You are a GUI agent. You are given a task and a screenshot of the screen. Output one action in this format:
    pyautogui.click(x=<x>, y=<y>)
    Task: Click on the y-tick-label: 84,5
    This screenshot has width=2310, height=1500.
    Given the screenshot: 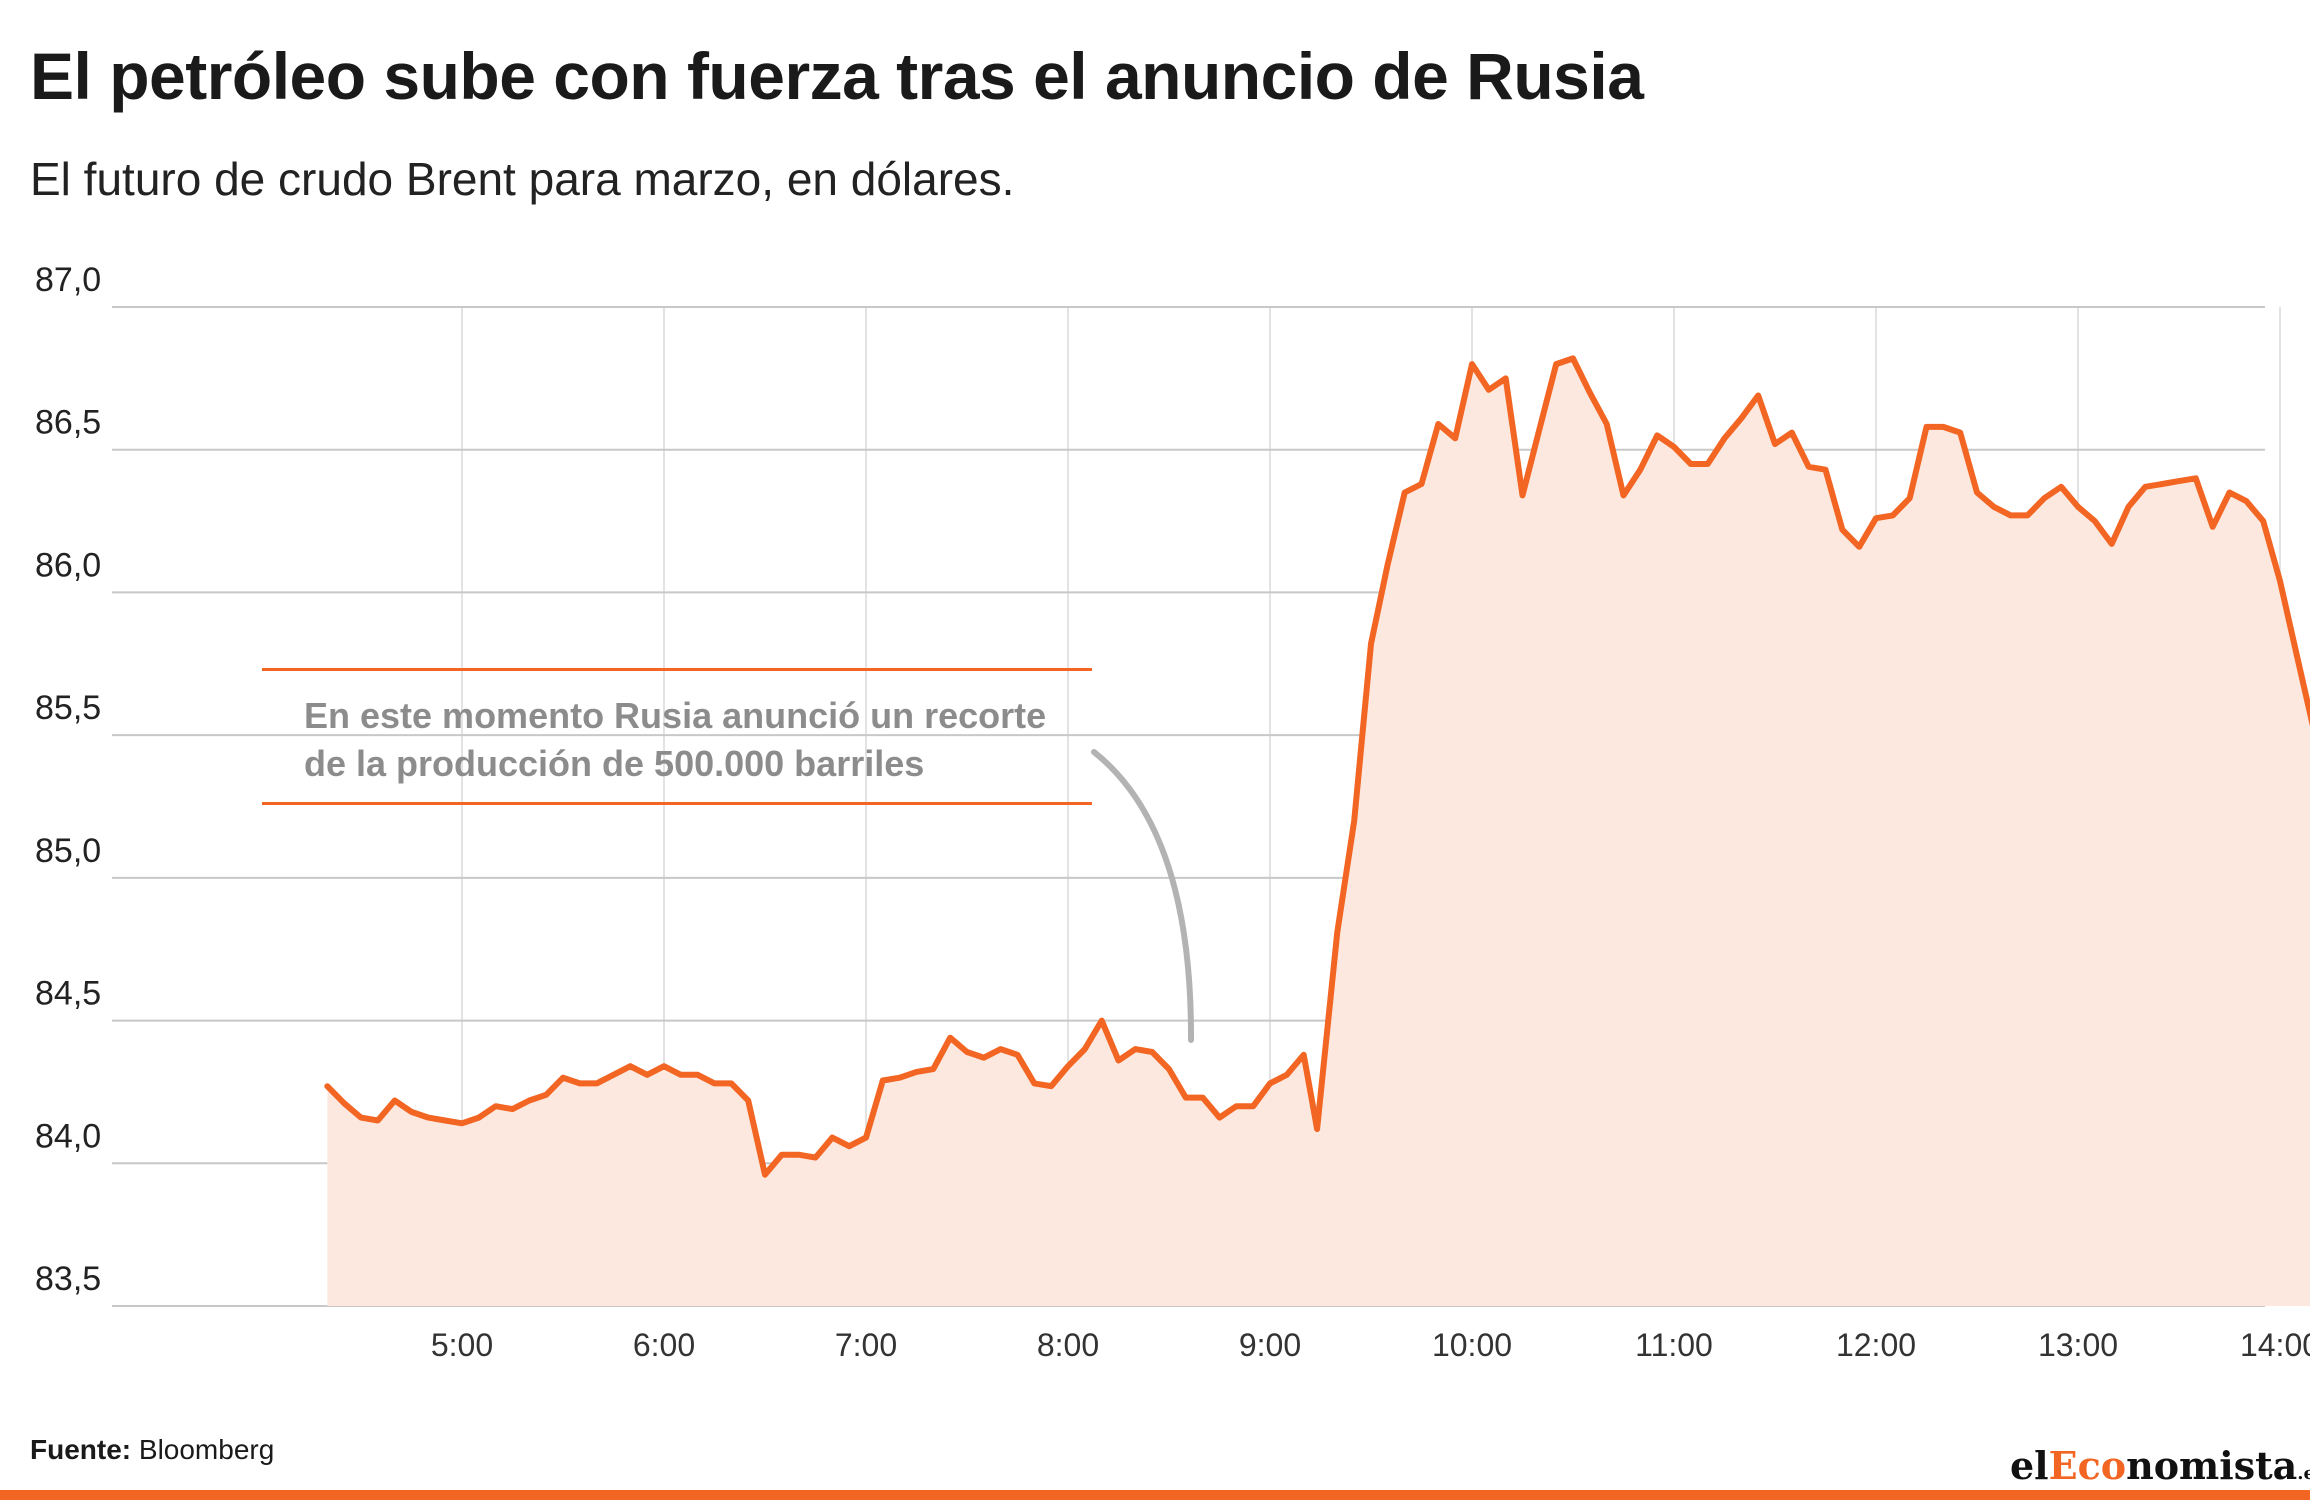 What is the action you would take?
    pyautogui.click(x=68, y=994)
    